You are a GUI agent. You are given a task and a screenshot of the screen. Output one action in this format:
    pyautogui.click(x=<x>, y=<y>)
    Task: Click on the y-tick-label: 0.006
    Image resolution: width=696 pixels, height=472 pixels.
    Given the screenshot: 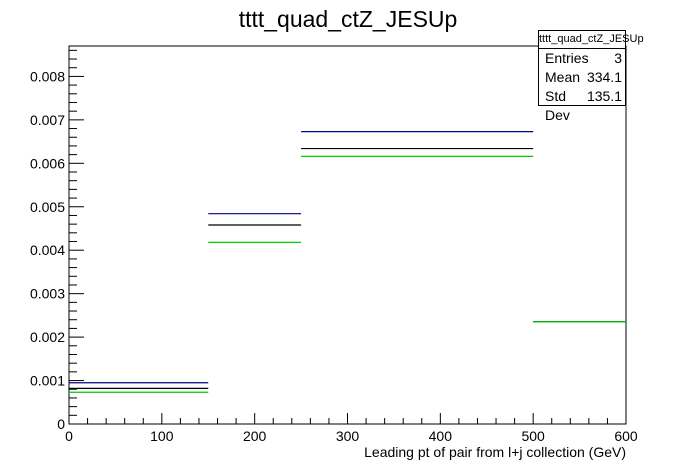 What is the action you would take?
    pyautogui.click(x=47, y=163)
    